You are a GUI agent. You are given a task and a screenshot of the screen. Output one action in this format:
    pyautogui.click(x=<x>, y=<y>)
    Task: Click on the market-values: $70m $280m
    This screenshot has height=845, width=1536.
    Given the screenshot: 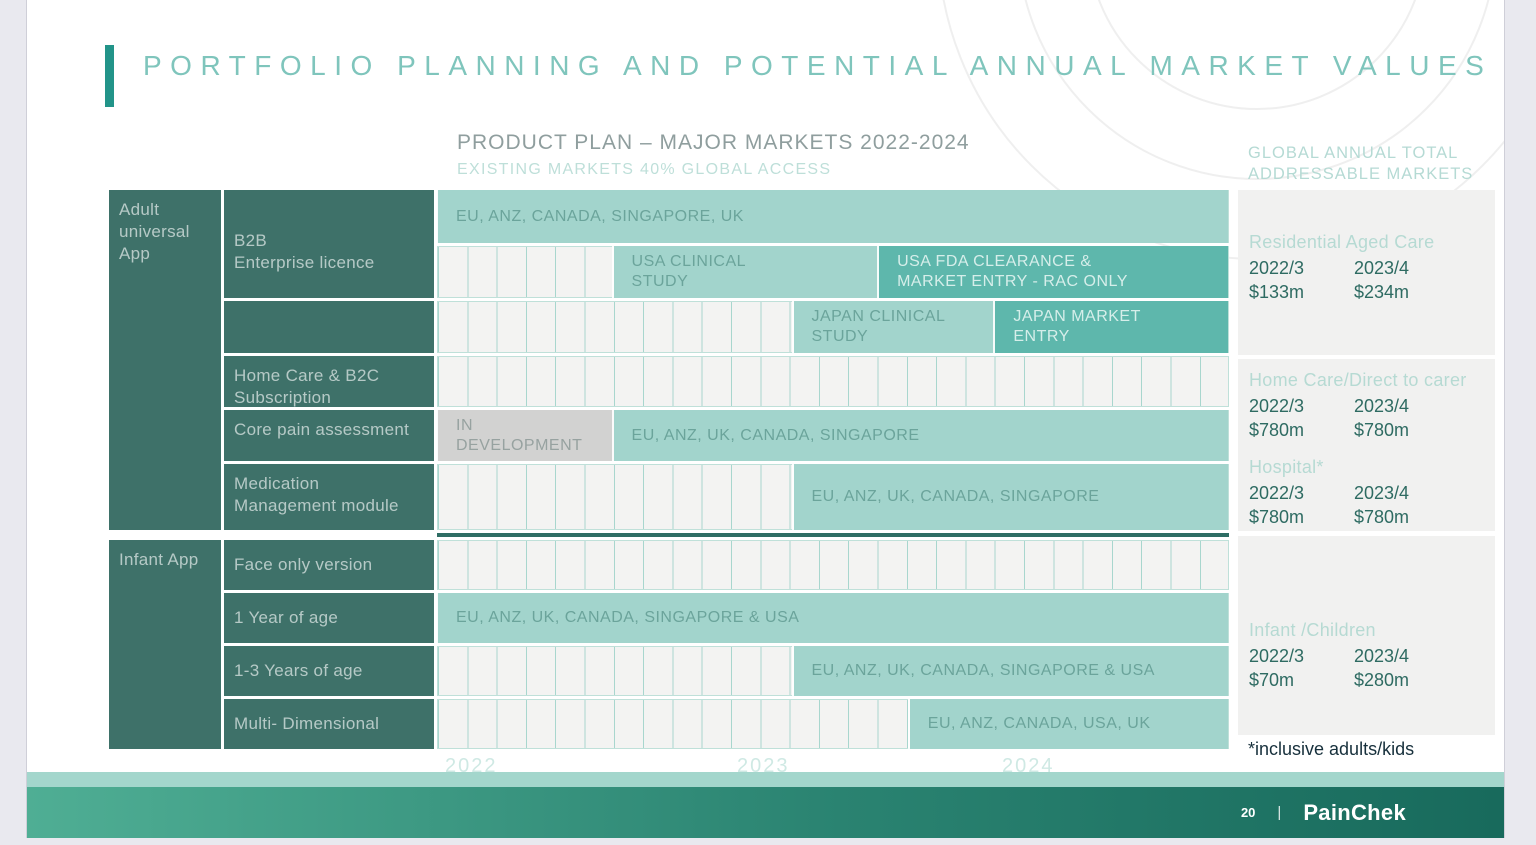 What is the action you would take?
    pyautogui.click(x=1372, y=680)
    